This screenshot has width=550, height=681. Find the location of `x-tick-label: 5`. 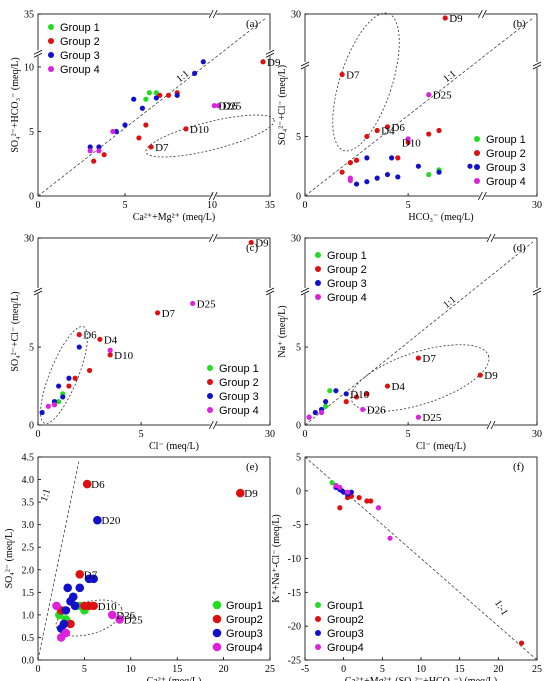

x-tick-label: 5 is located at coordinates (408, 205).